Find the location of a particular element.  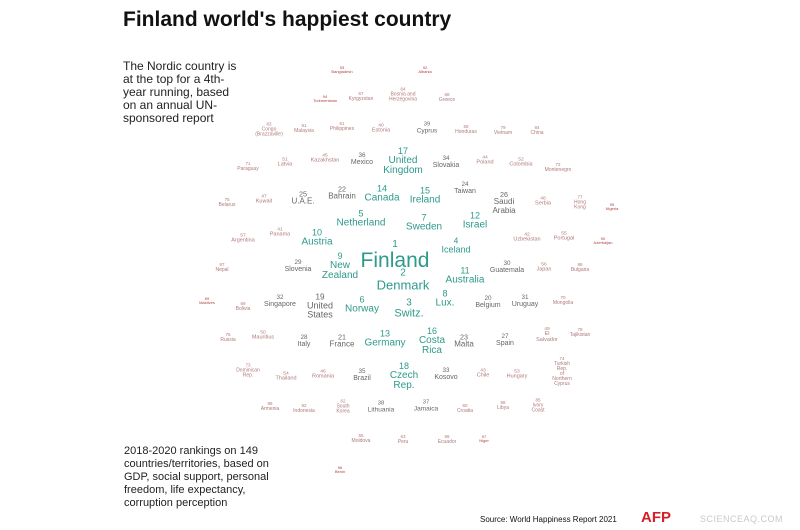

country-name: Peru is located at coordinates (403, 441).